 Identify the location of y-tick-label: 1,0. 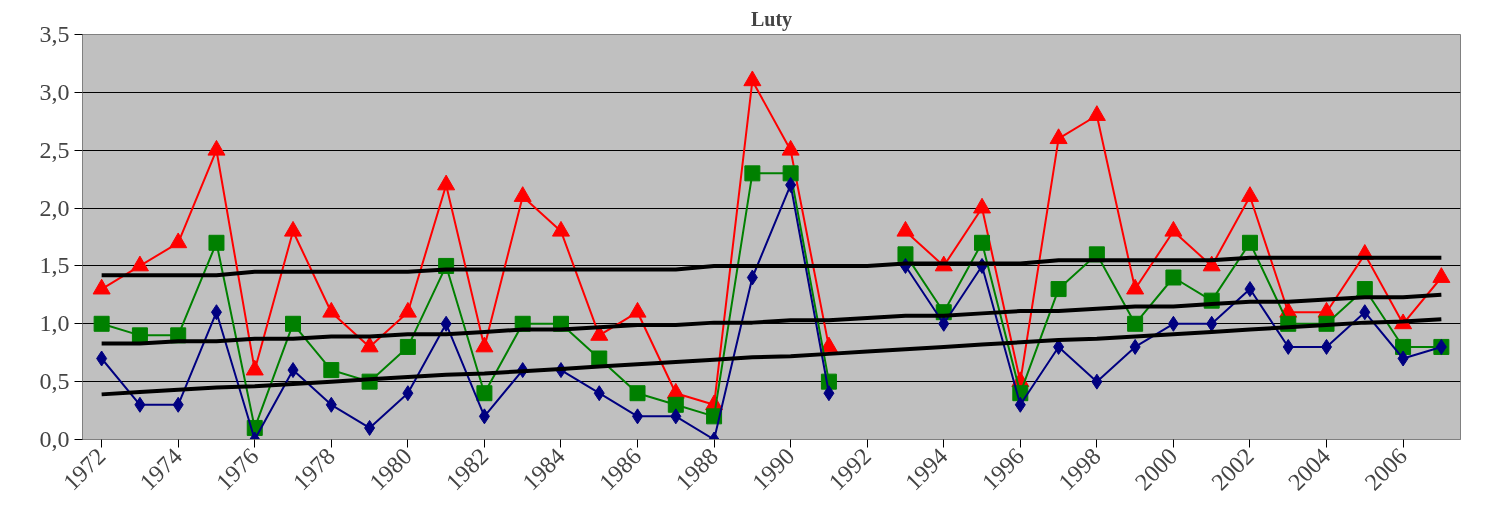
(54, 323).